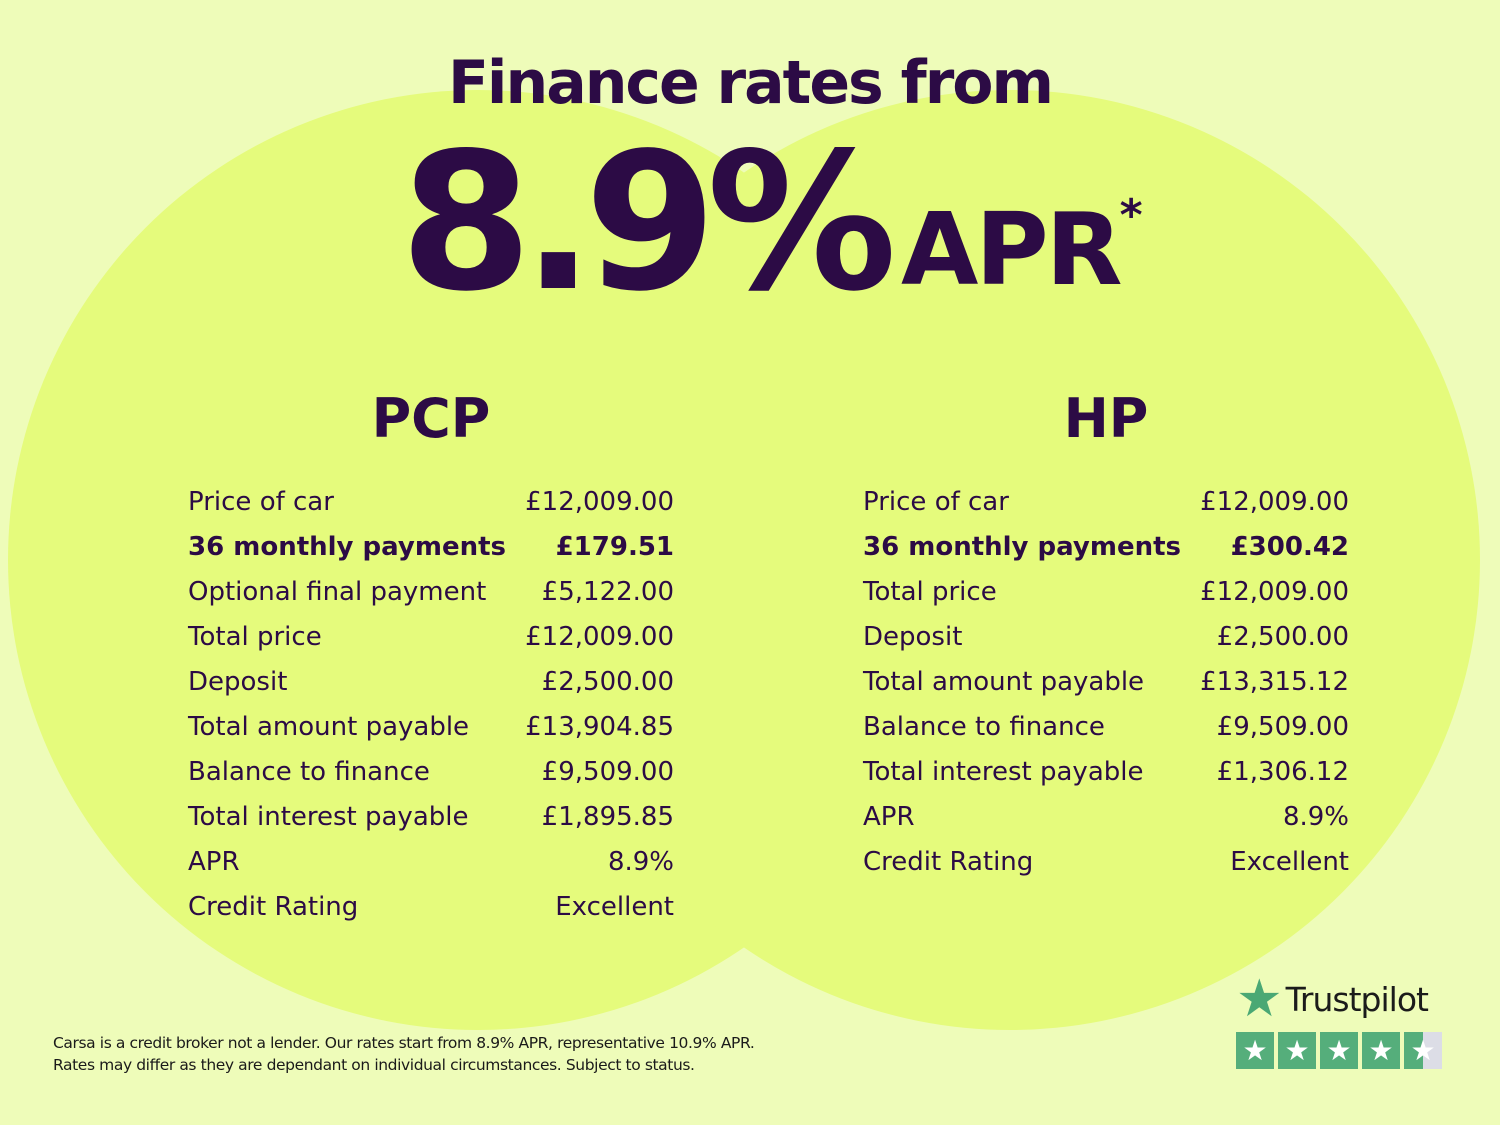  Describe the element at coordinates (1131, 215) in the screenshot. I see `asterisk: *` at that location.